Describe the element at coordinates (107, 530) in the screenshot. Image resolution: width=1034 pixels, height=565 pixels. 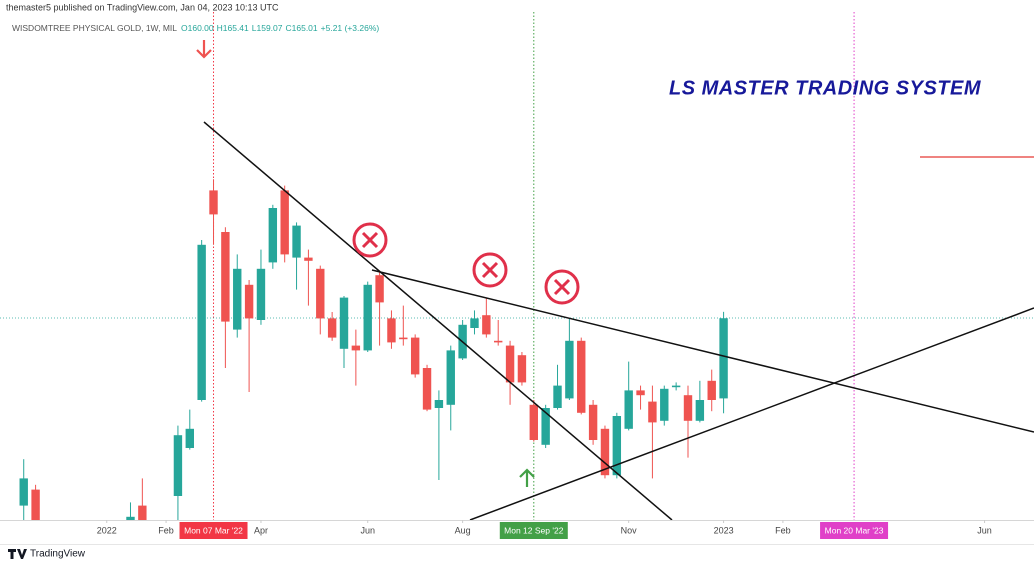
I see `x-tick-label: 2022` at that location.